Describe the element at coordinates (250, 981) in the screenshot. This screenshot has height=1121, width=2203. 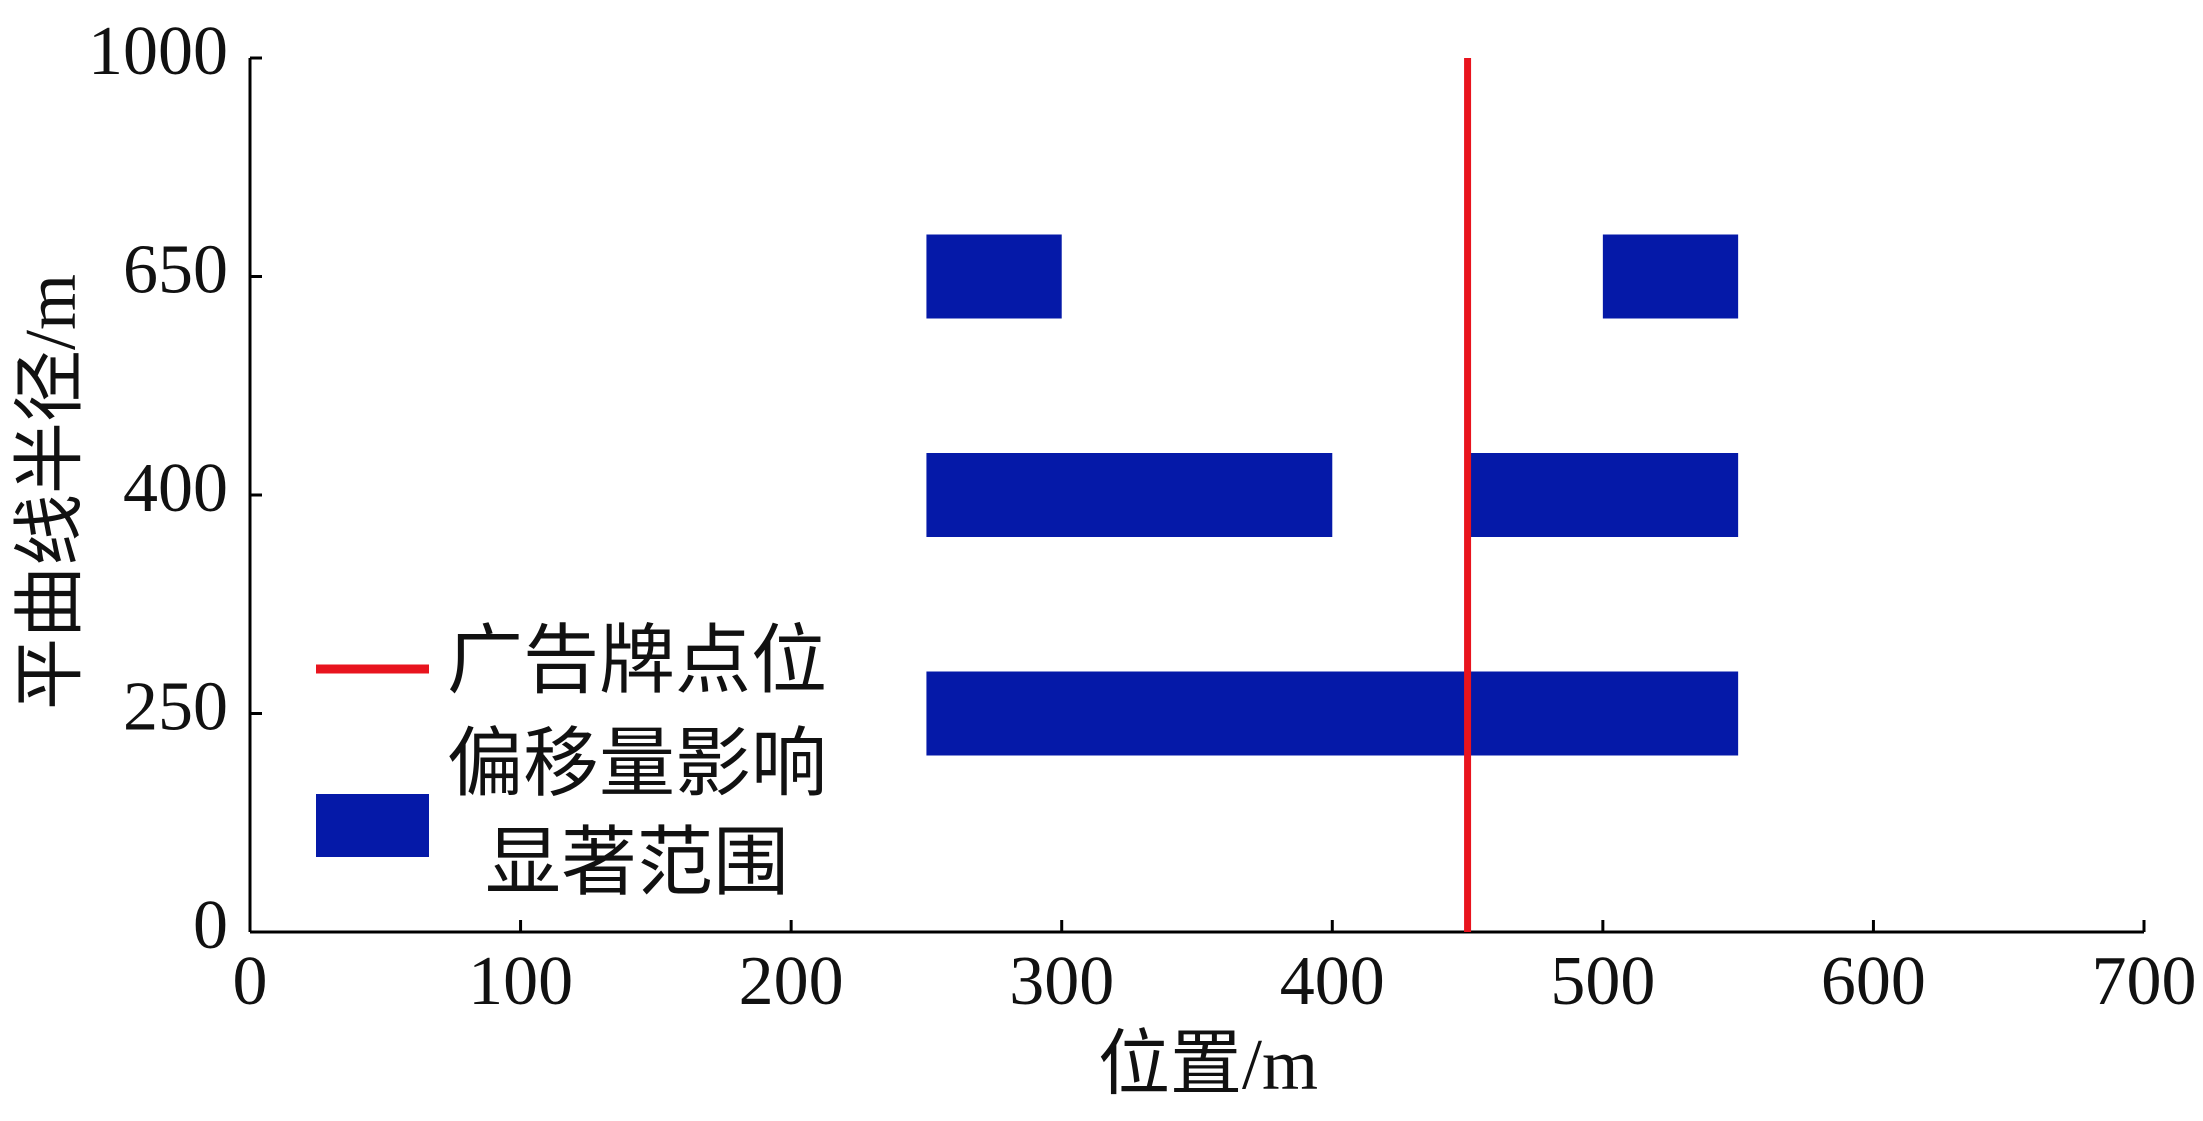
I see `x-tick-label: 0` at that location.